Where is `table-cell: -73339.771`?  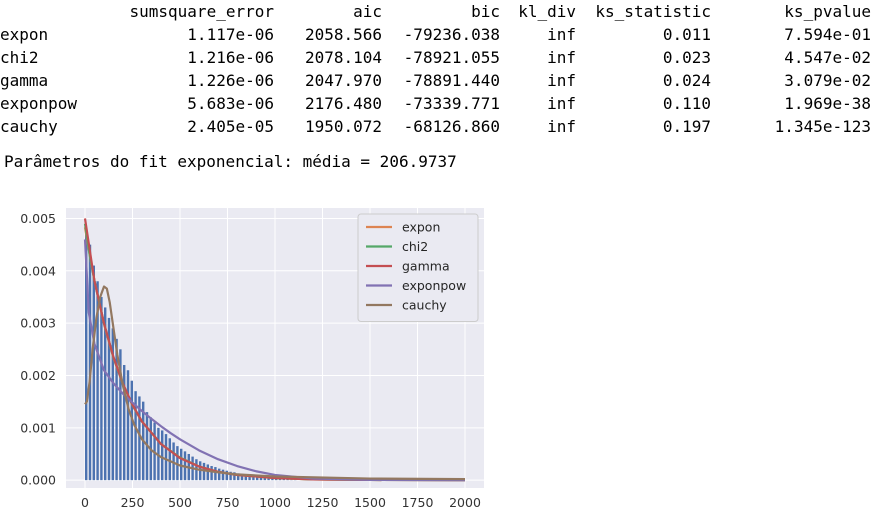 table-cell: -73339.771 is located at coordinates (451, 103).